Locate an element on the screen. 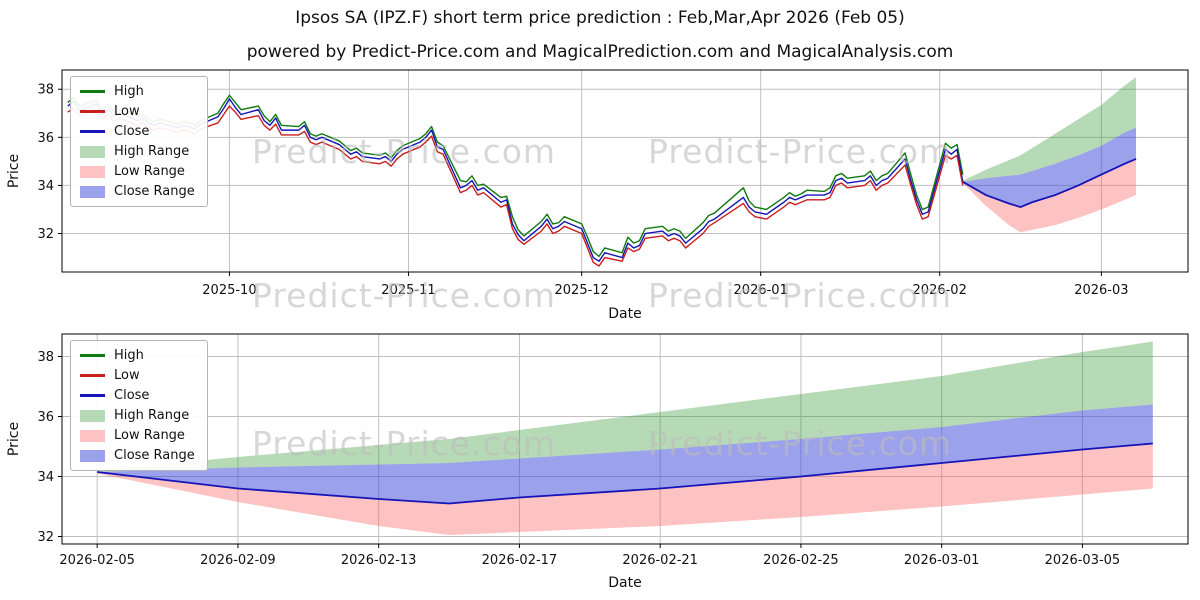 This screenshot has width=1200, height=600. svg-text: 2026-03 is located at coordinates (1101, 290).